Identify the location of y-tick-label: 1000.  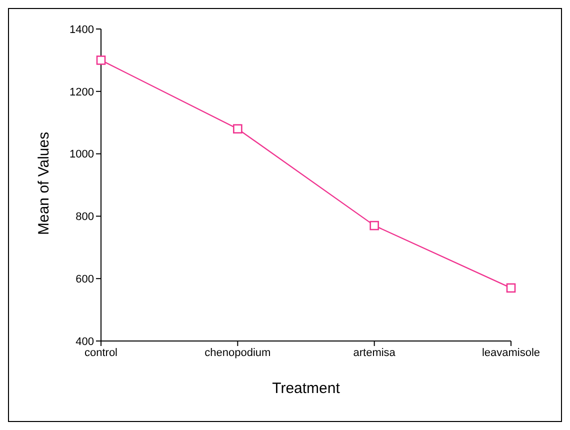
(82, 154).